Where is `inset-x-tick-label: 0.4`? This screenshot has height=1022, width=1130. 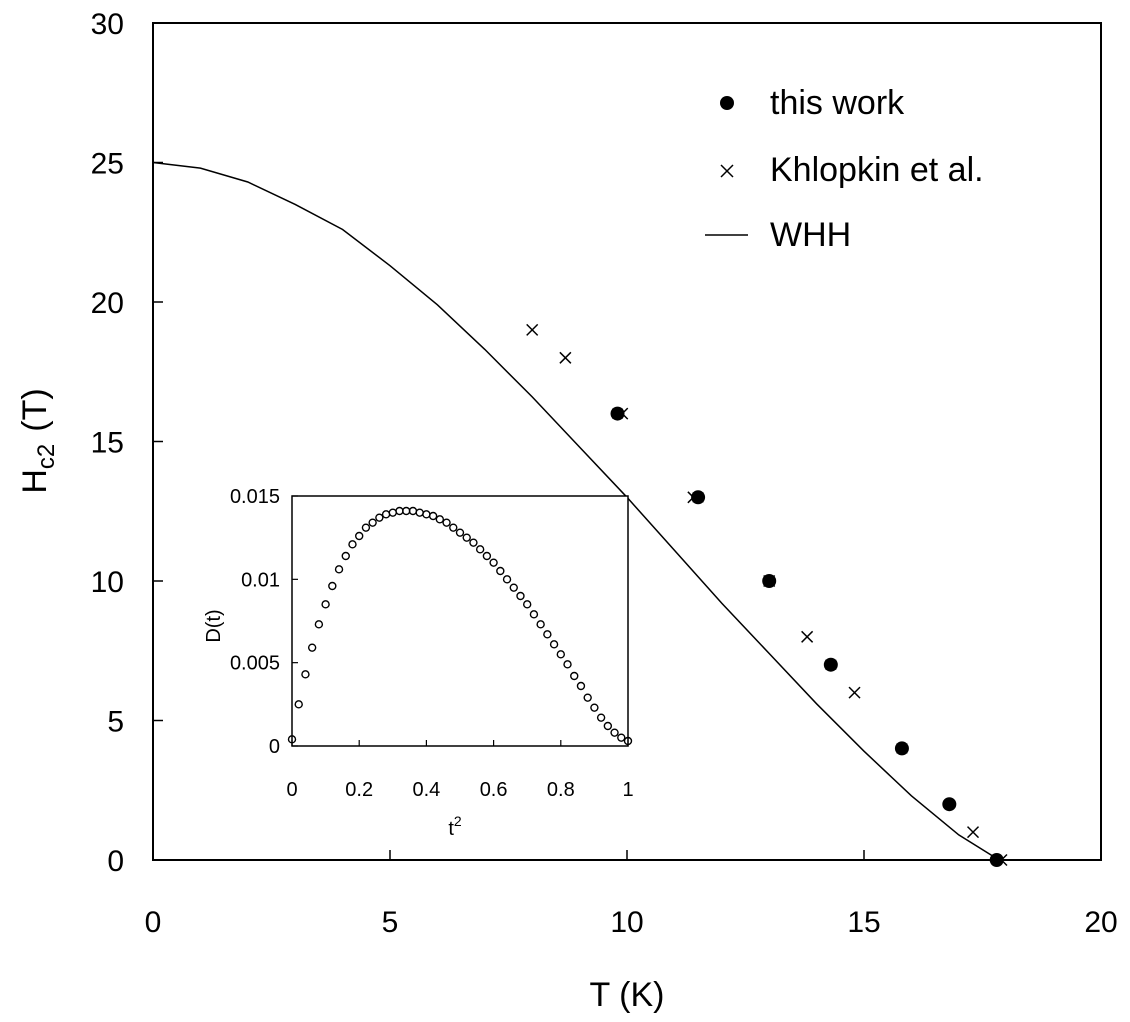 inset-x-tick-label: 0.4 is located at coordinates (426, 790).